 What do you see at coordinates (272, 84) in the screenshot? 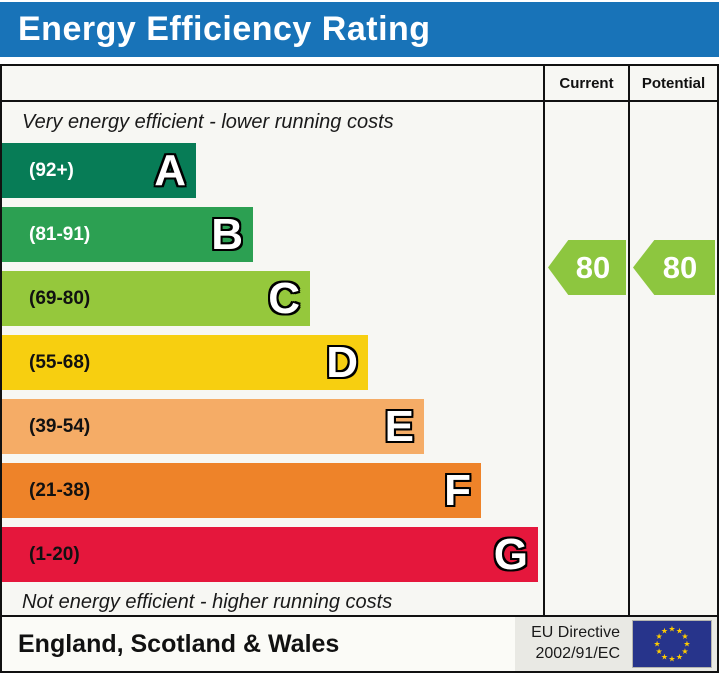
I see `header-spacer` at bounding box center [272, 84].